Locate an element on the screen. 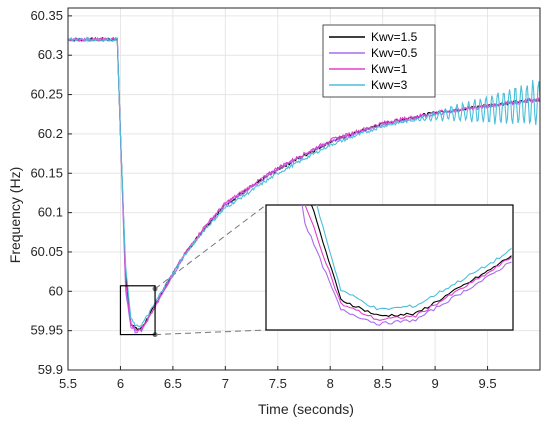 The height and width of the screenshot is (422, 550). y-tick-label: 59.9 is located at coordinates (50, 369).